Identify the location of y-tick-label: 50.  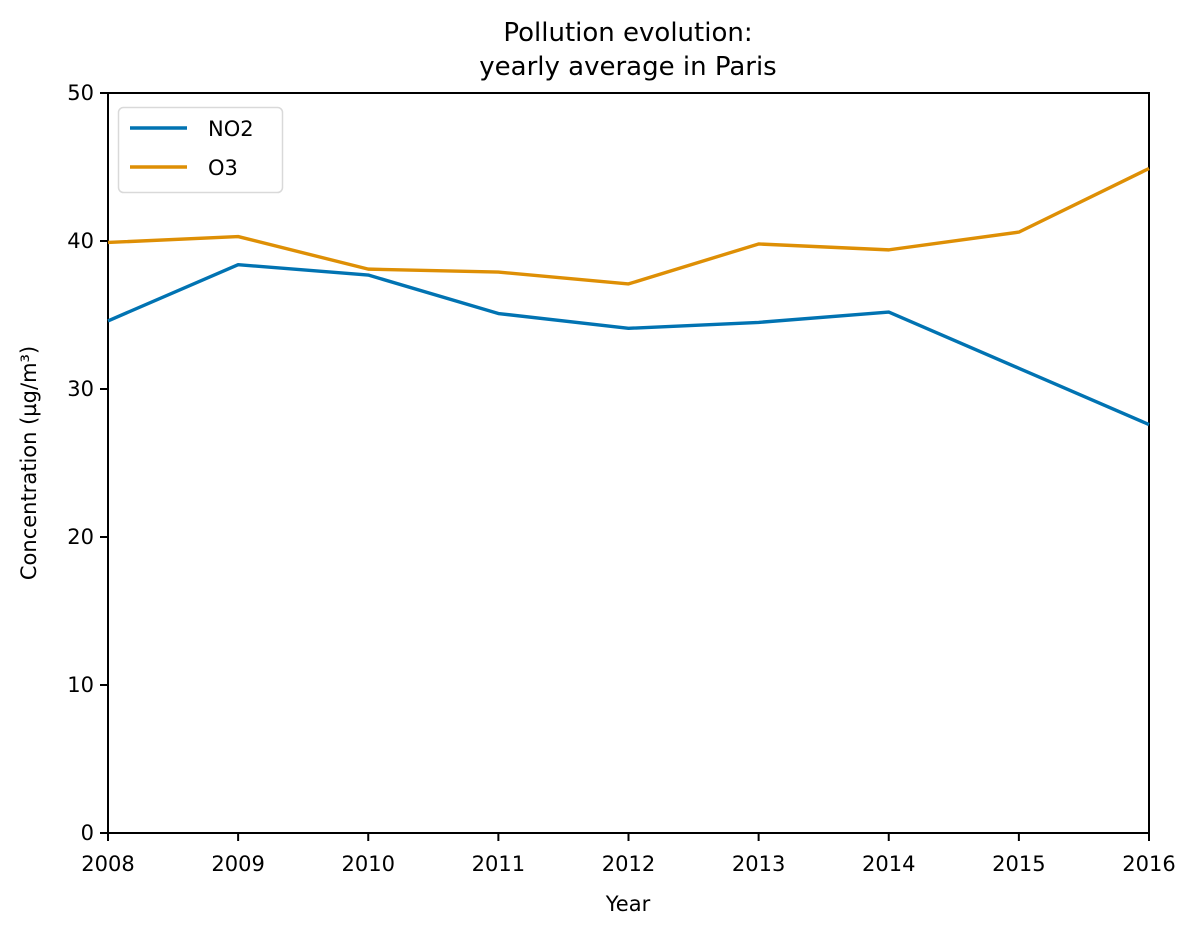
(80, 93).